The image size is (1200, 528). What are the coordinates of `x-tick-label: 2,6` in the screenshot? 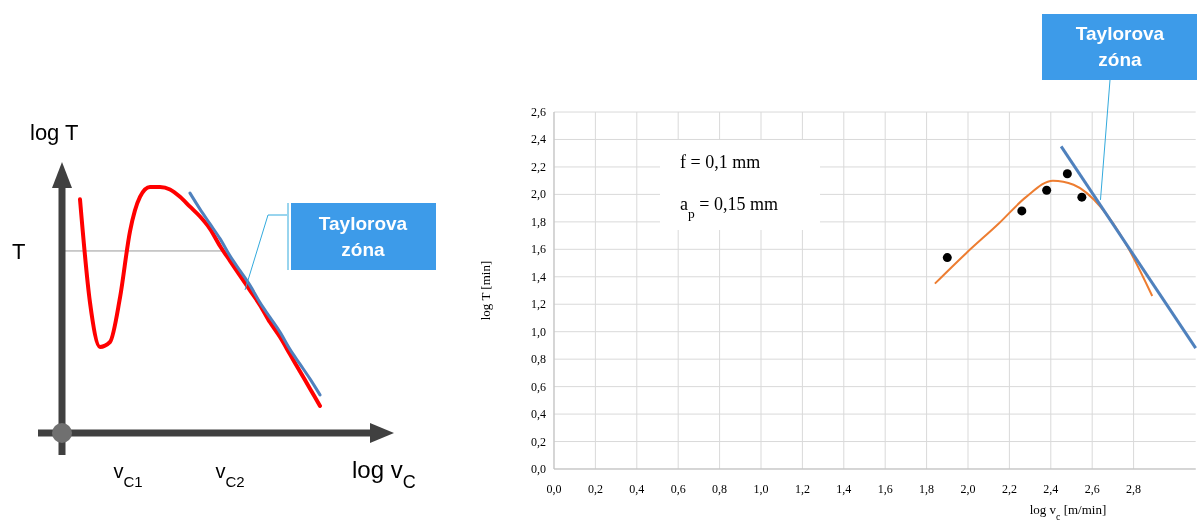 It's located at (1092, 489).